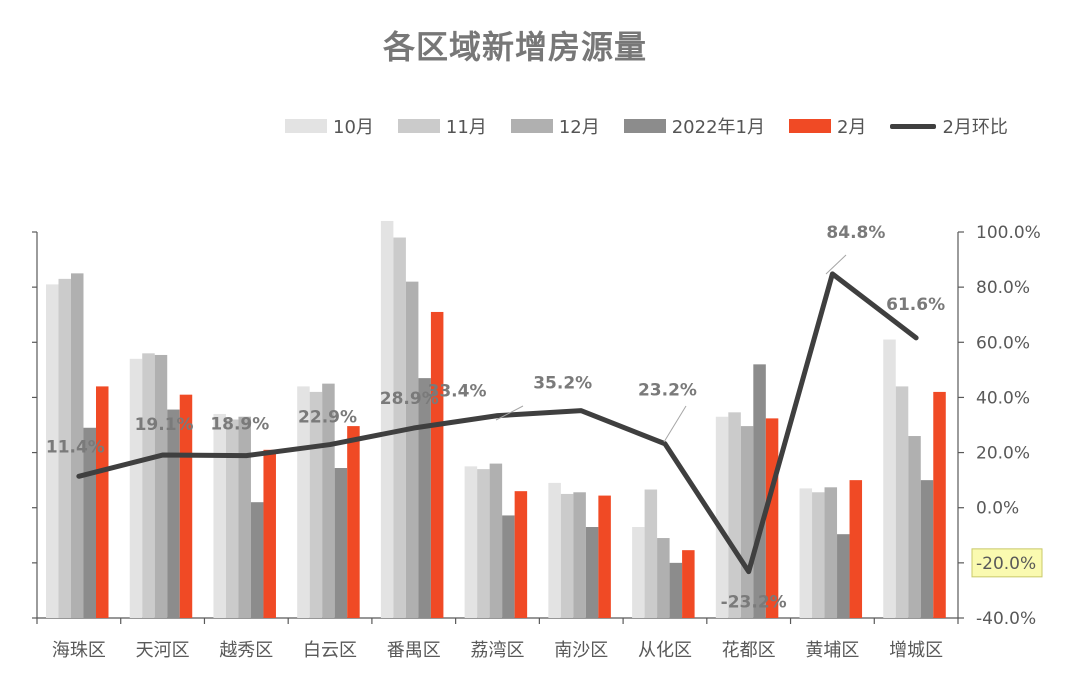 The width and height of the screenshot is (1080, 698). What do you see at coordinates (1003, 288) in the screenshot?
I see `right-axis-tick-label: 80.0%` at bounding box center [1003, 288].